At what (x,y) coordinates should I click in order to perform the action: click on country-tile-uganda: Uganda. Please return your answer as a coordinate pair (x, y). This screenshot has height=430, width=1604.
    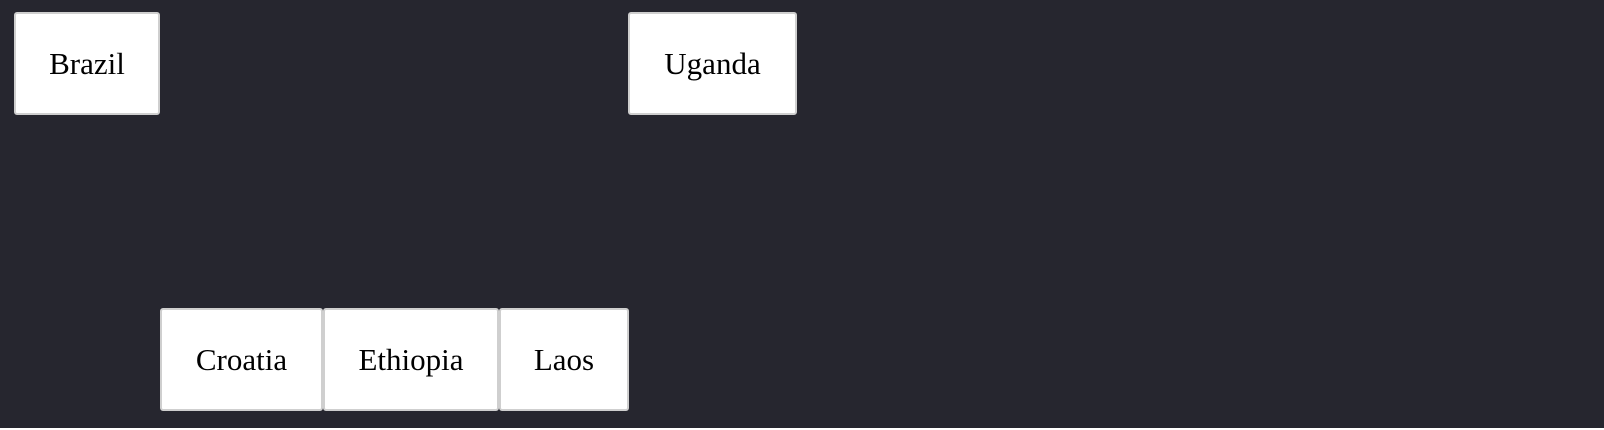
    Looking at the image, I should click on (712, 63).